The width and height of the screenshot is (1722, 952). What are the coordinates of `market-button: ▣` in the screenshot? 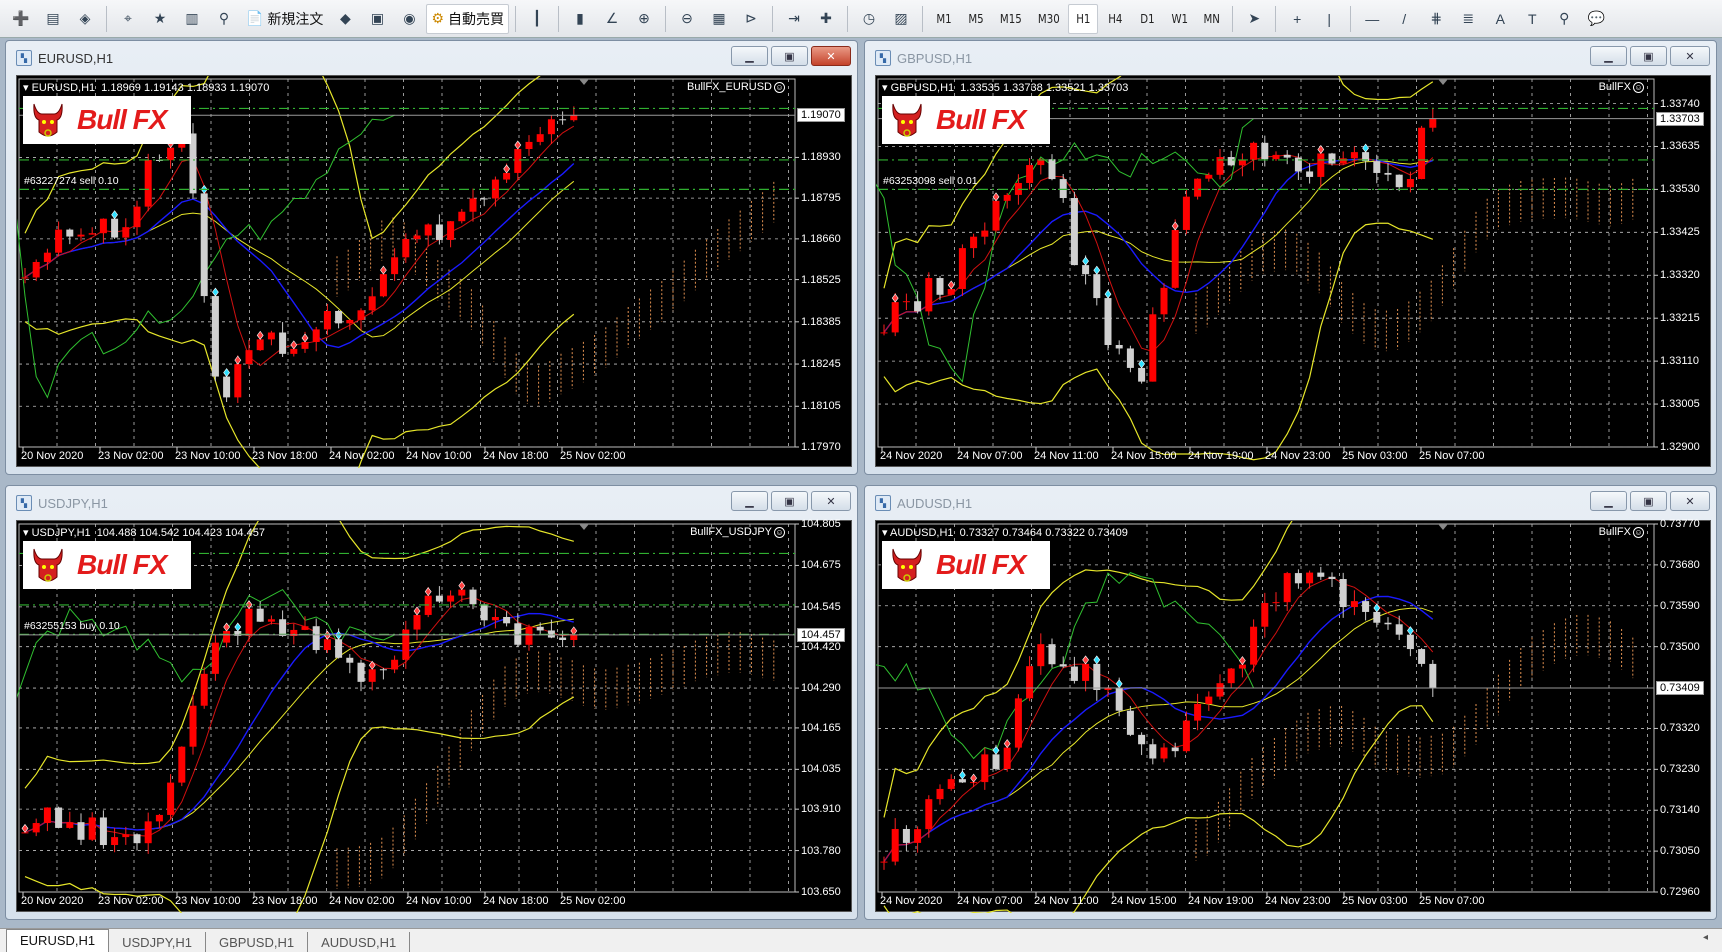 It's located at (377, 19).